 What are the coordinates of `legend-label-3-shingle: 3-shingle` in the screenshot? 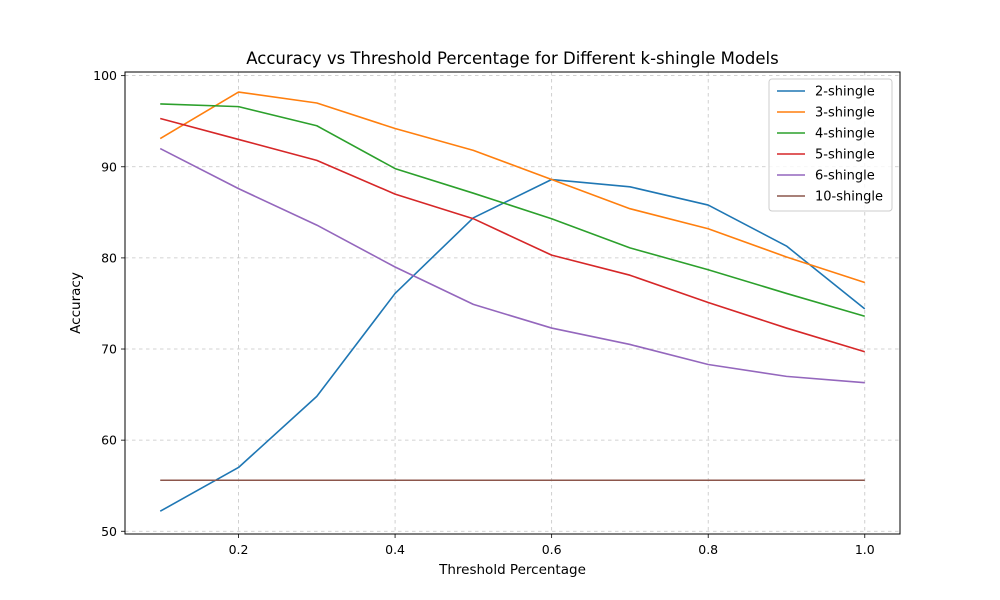 It's located at (845, 113).